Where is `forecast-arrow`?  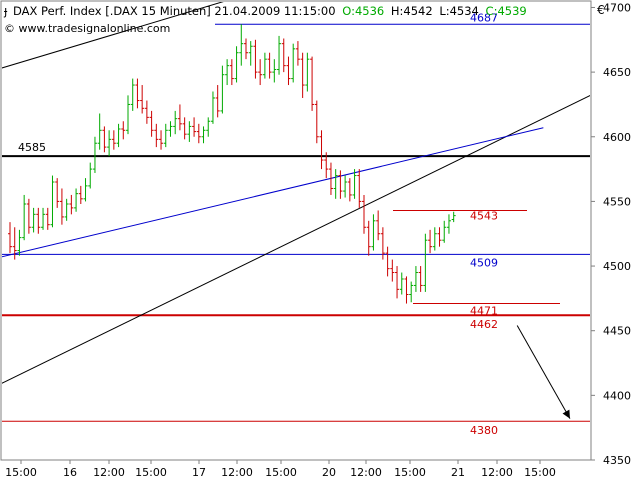
forecast-arrow is located at coordinates (543, 372).